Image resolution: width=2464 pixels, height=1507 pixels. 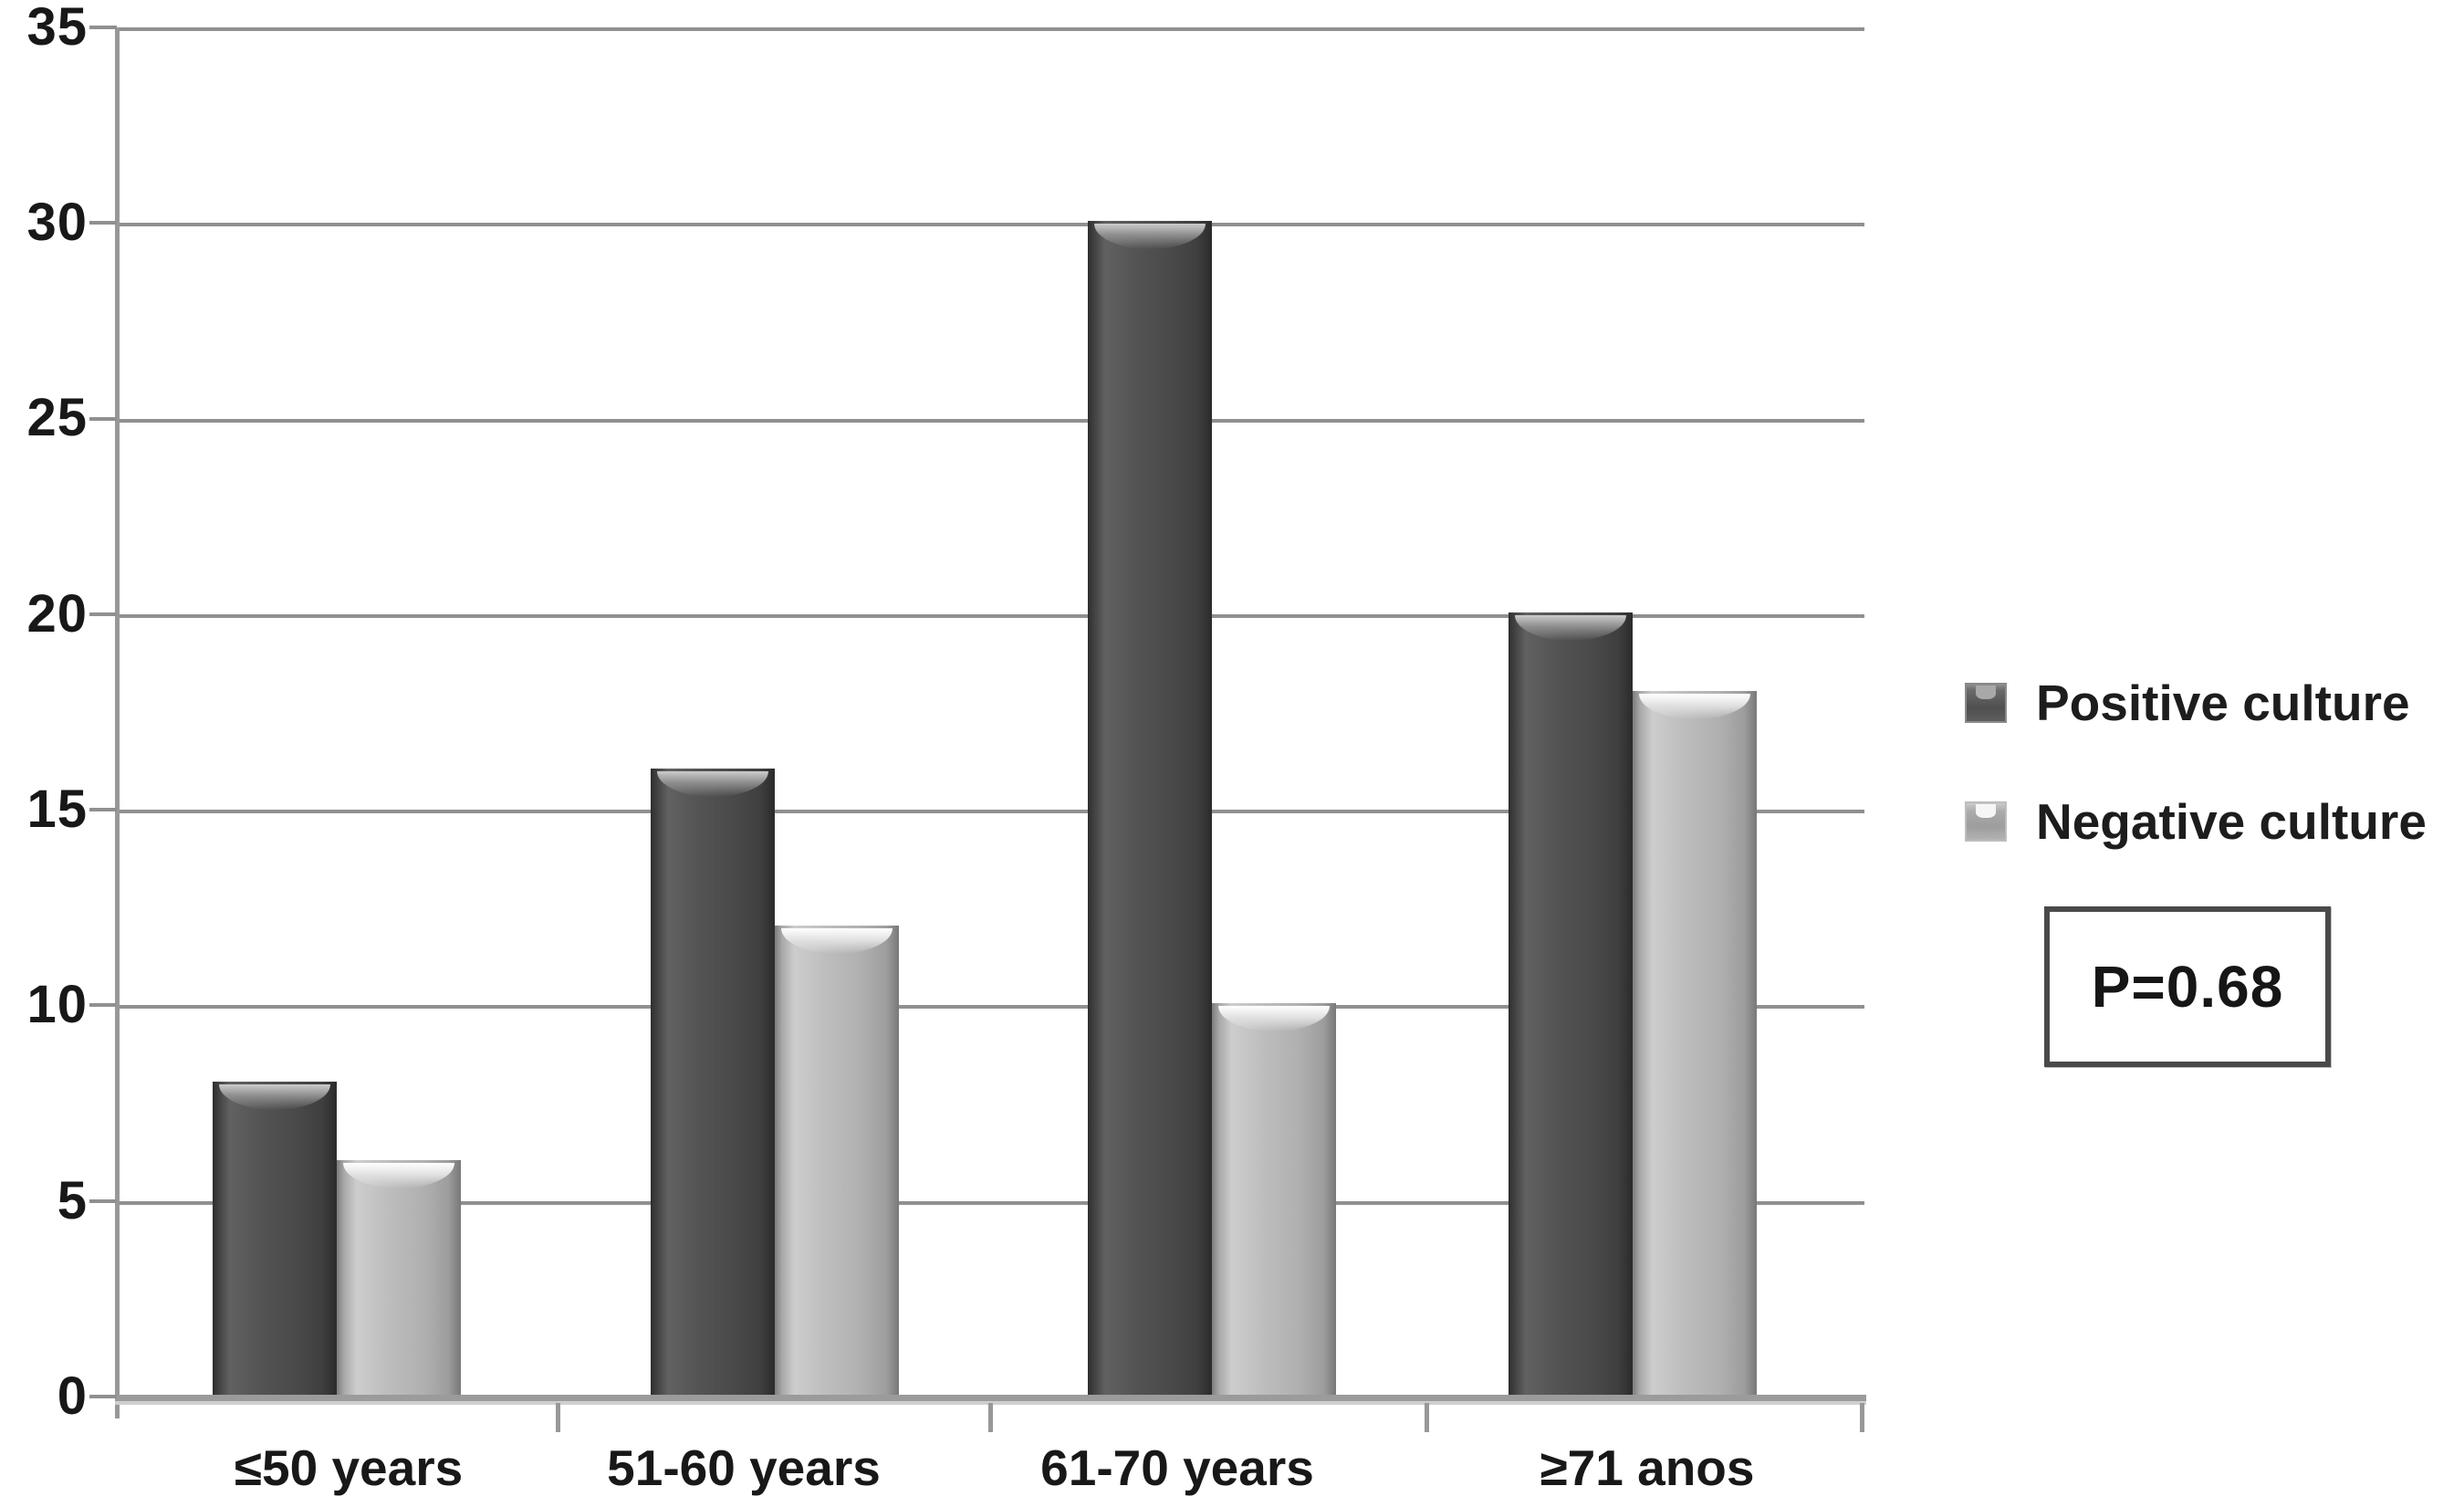 I want to click on legend-item-negative: Negative culture, so click(x=2196, y=821).